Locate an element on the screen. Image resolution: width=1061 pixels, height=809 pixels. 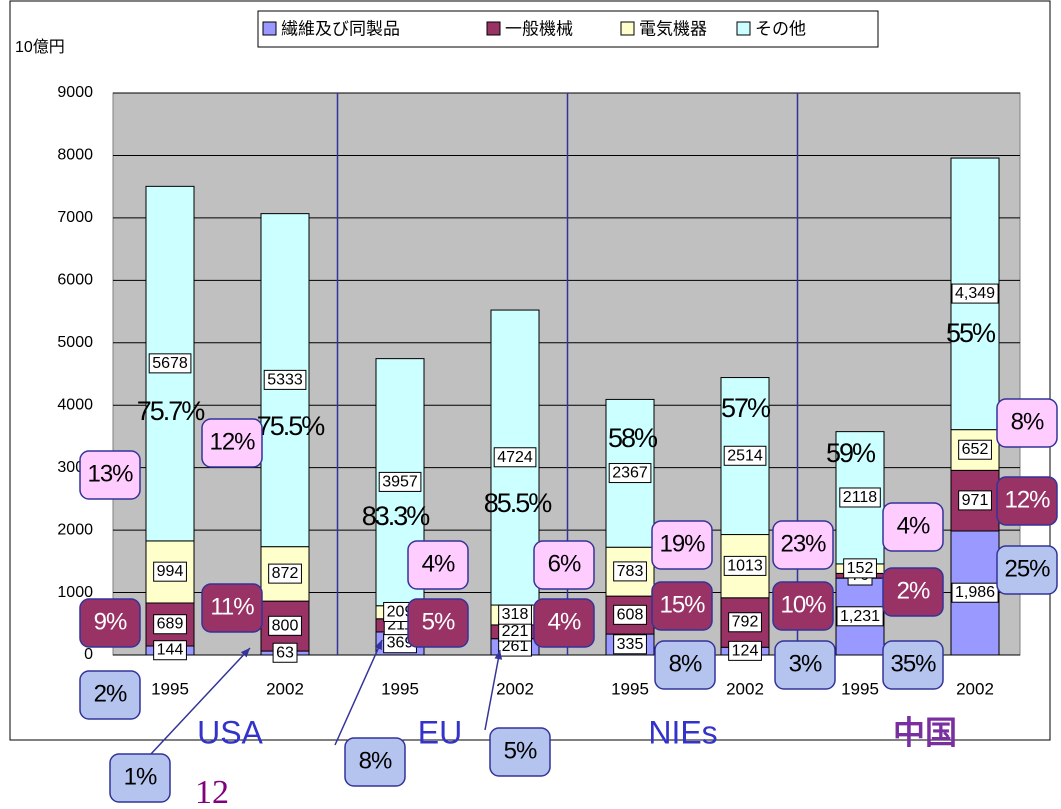
legend-label: 繊維及び同製品 is located at coordinates (340, 28).